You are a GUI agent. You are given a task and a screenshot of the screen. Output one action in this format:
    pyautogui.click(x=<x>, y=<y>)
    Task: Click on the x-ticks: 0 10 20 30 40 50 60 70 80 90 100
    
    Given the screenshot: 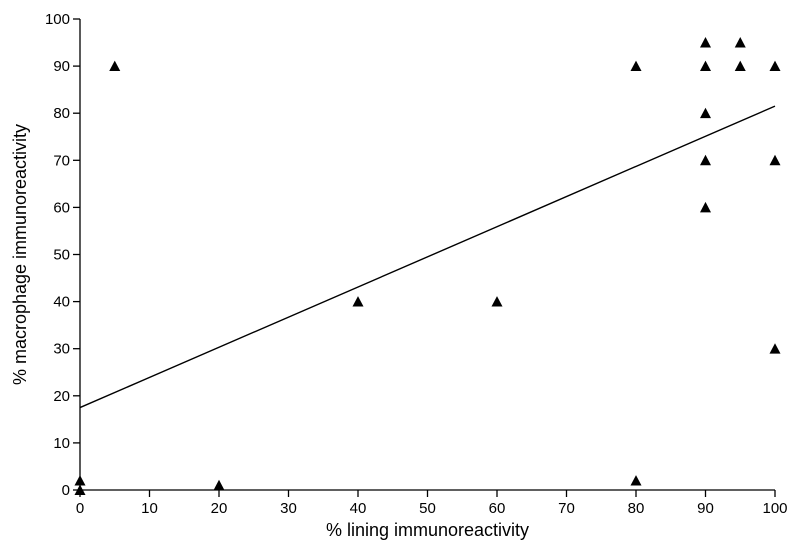 What is the action you would take?
    pyautogui.click(x=432, y=503)
    